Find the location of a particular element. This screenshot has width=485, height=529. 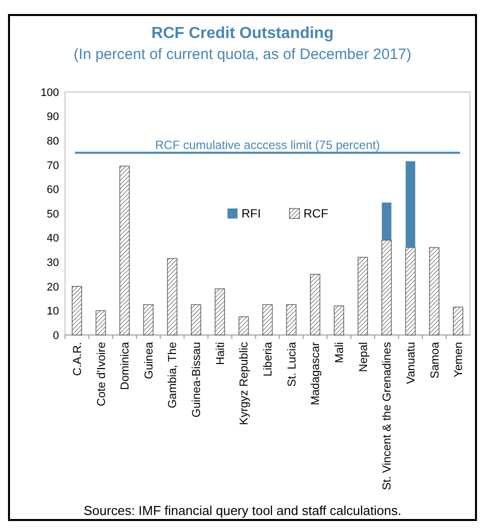

chart-subtitle: (In percent of current quota, as of December 2017) is located at coordinates (242, 55).